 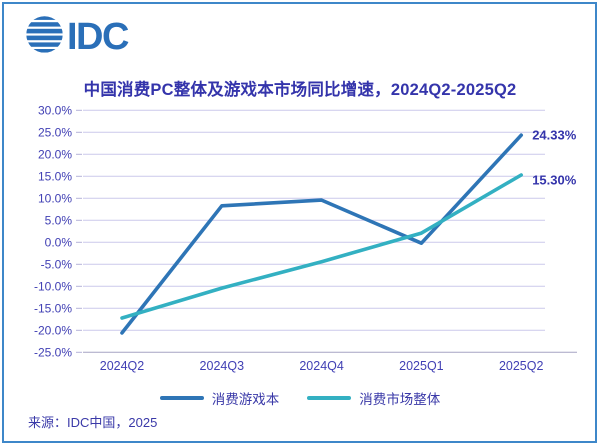 What do you see at coordinates (53, 308) in the screenshot?
I see `y-tick-label: -15.0%` at bounding box center [53, 308].